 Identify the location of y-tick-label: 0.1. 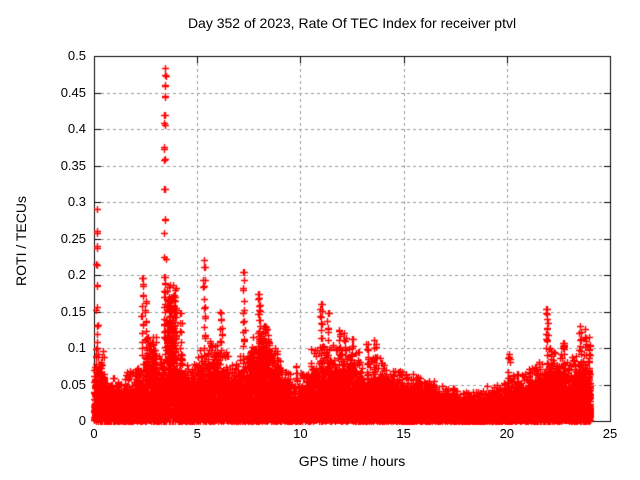
(76, 347).